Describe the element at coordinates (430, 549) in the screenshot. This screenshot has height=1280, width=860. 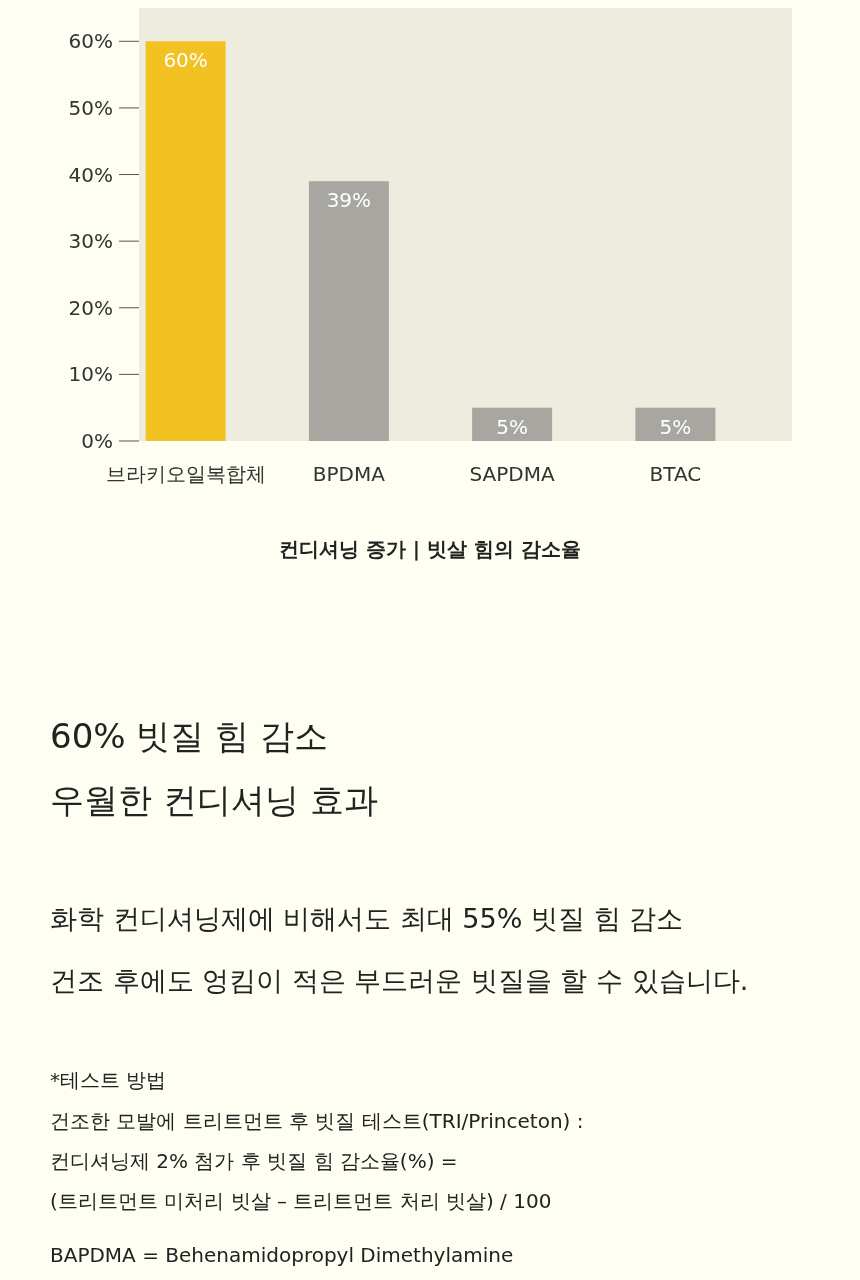
I see `x-axis-title: 컨디셔닝 증가 | 빗살 힘의 감소율` at that location.